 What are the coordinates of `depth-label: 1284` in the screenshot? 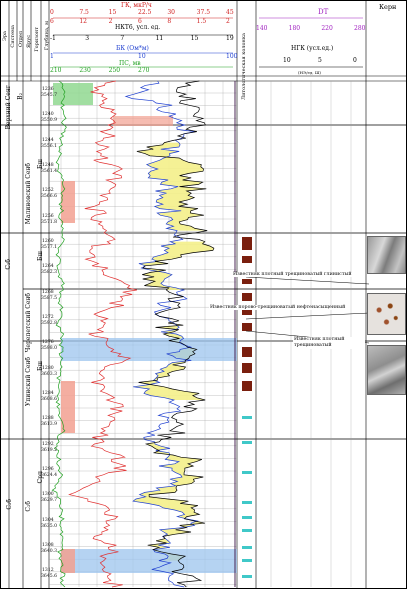 It's located at (48, 393).